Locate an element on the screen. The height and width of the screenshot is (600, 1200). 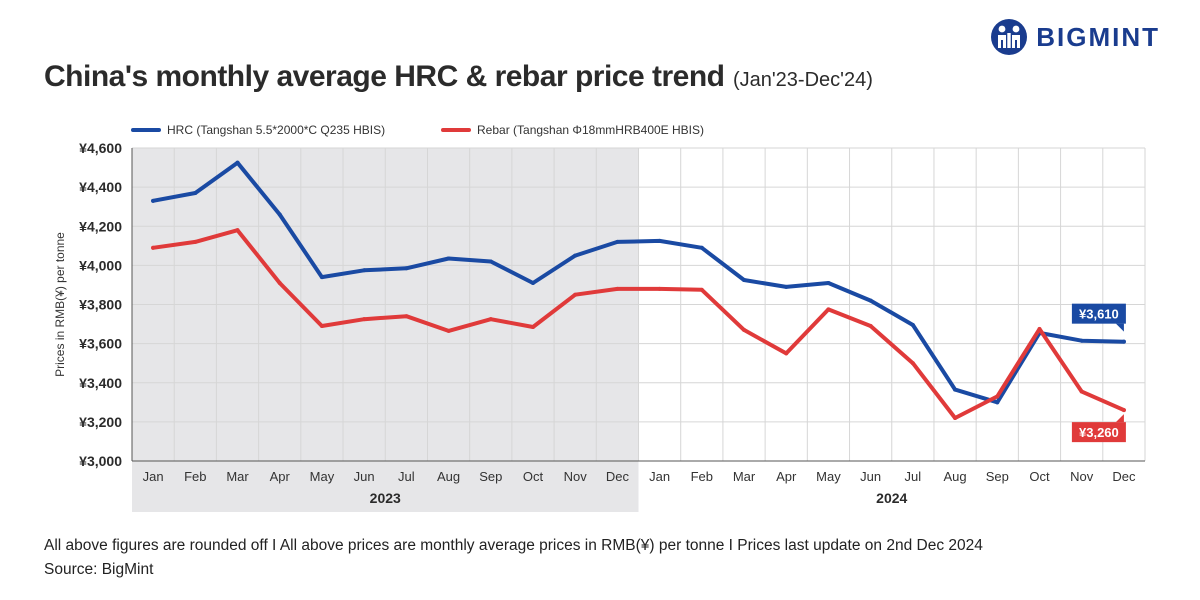
y-tick-label: ¥4,600 is located at coordinates (100, 148).